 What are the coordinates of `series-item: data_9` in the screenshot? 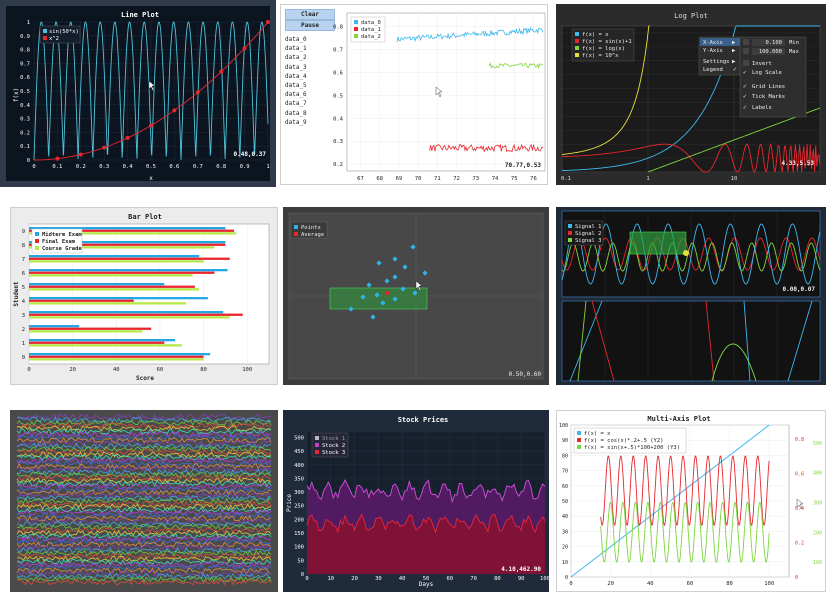 It's located at (296, 122).